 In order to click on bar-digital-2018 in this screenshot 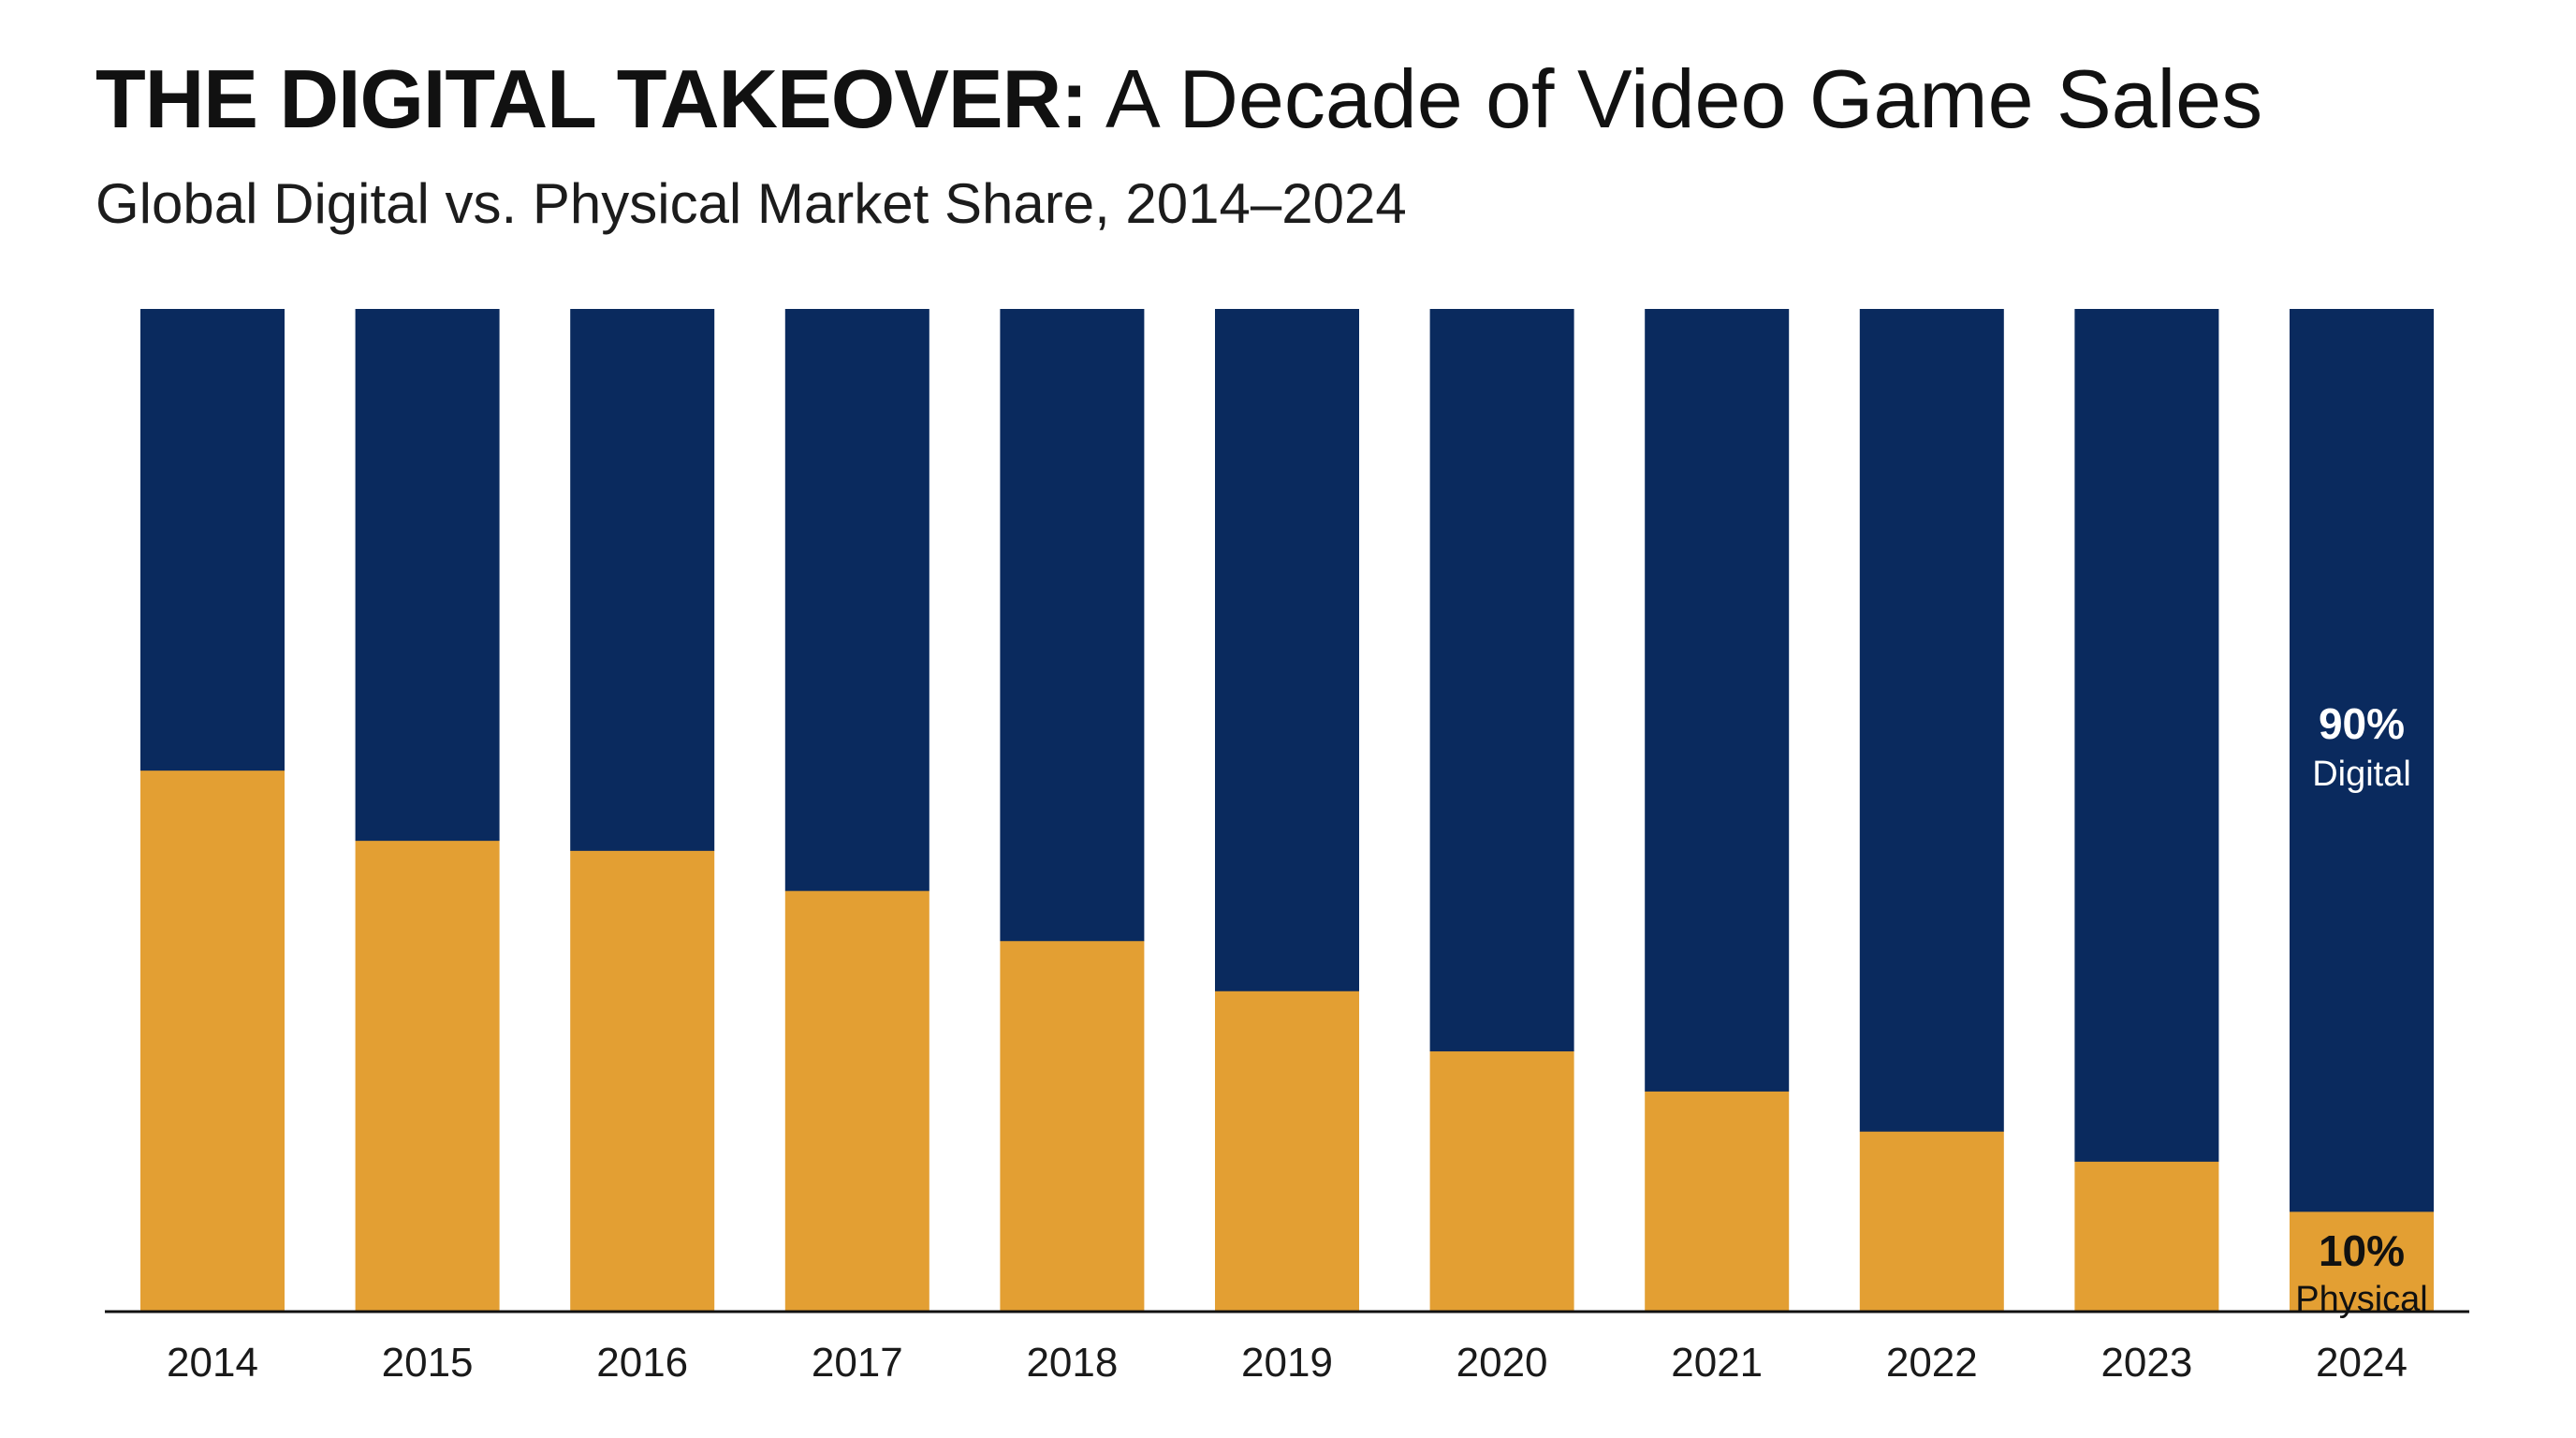, I will do `click(1072, 625)`.